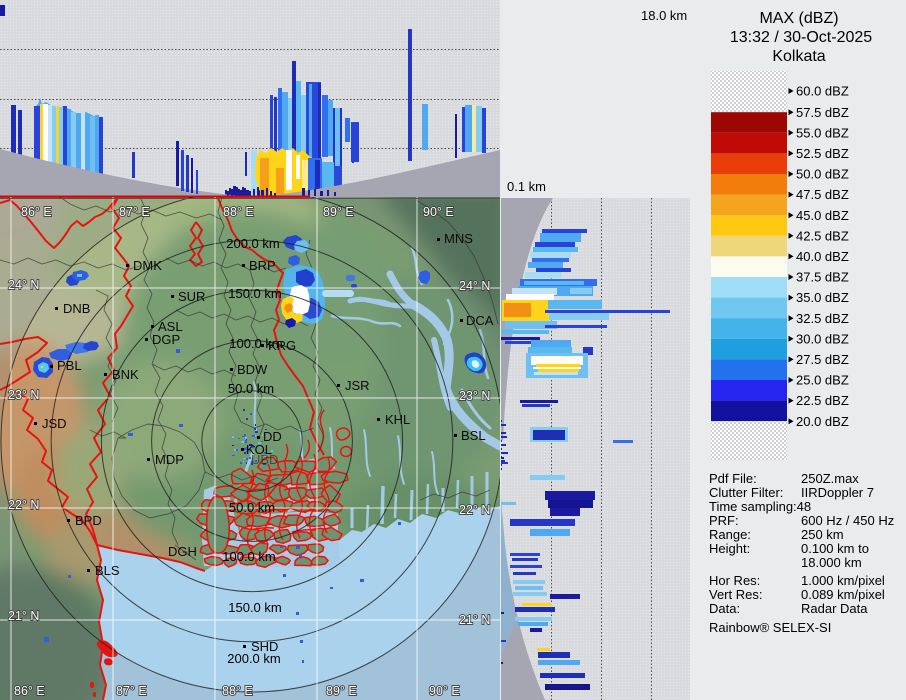 The height and width of the screenshot is (700, 906). Describe the element at coordinates (259, 449) in the screenshot. I see `svg-text: KOL` at that location.